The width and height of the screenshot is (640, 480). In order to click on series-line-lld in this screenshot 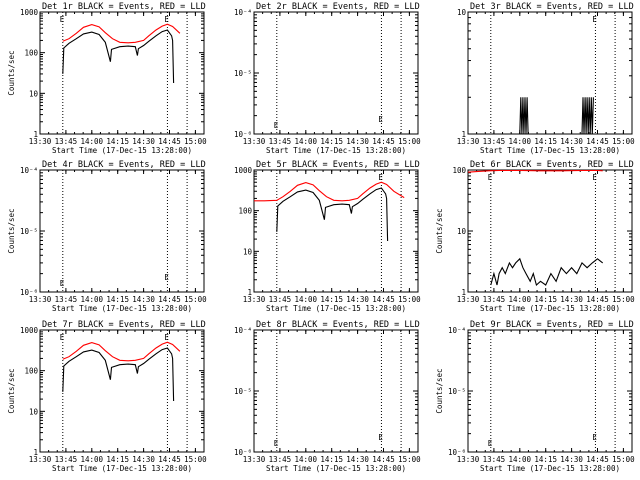, I will do `click(329, 191)`.